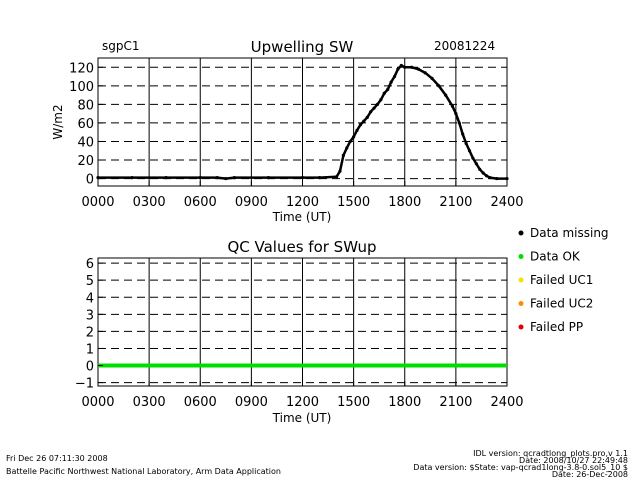 This screenshot has width=640, height=480. Describe the element at coordinates (121, 46) in the screenshot. I see `site-label: sgpC1` at that location.